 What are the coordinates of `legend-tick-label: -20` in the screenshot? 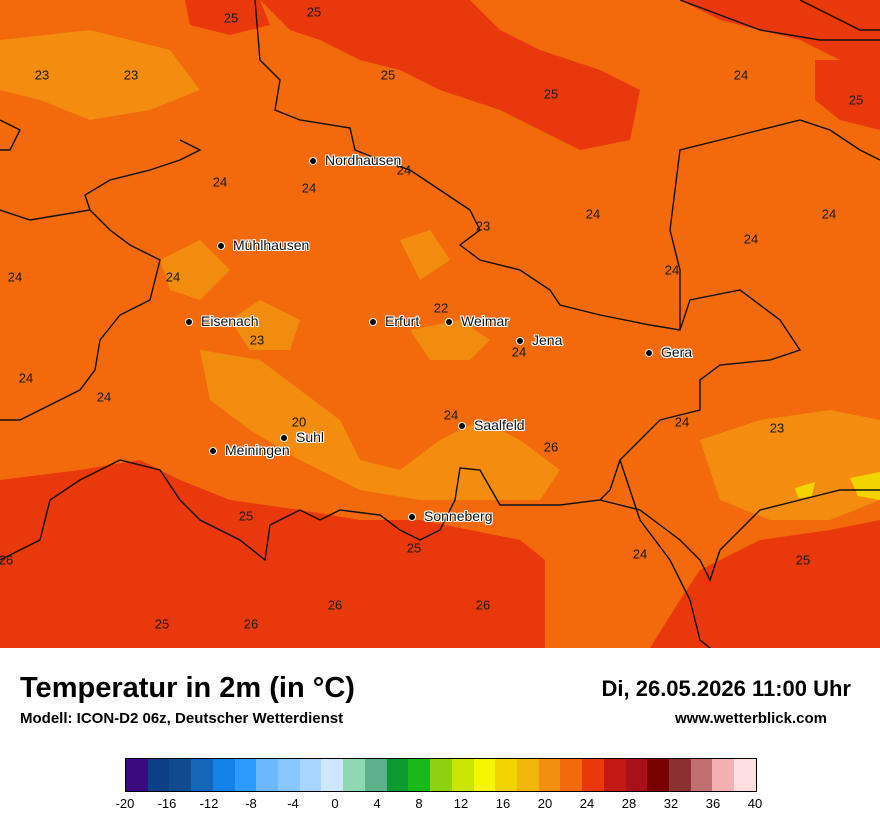 It's located at (125, 803).